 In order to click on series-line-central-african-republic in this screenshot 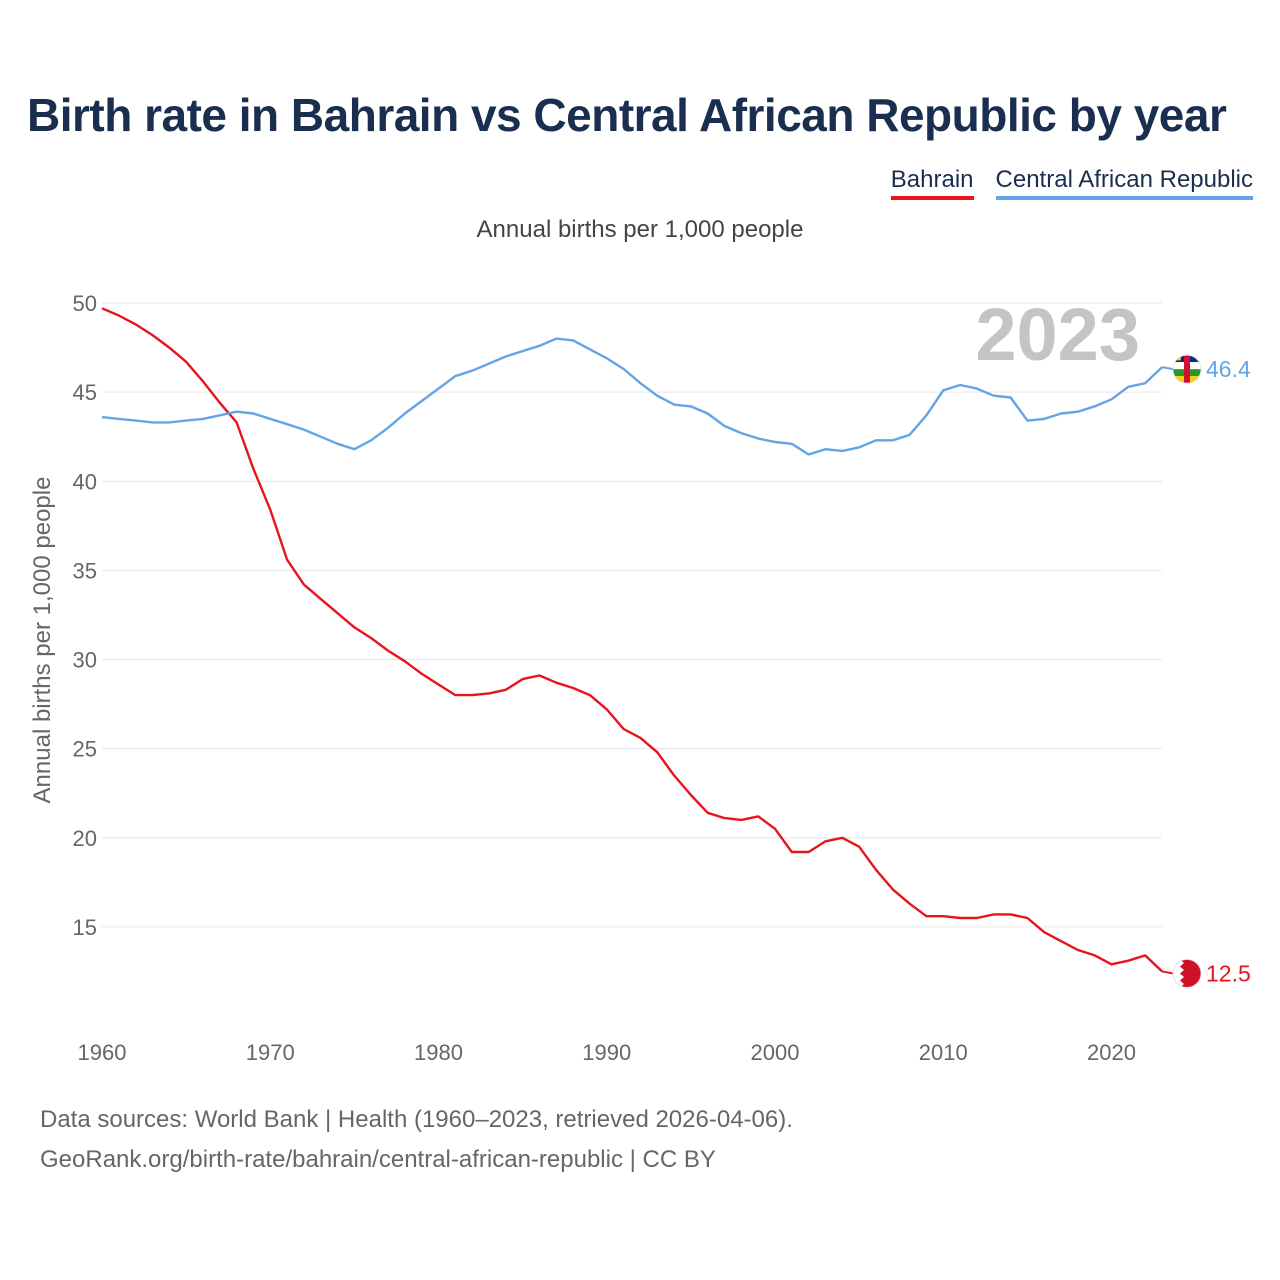, I will do `click(632, 396)`.